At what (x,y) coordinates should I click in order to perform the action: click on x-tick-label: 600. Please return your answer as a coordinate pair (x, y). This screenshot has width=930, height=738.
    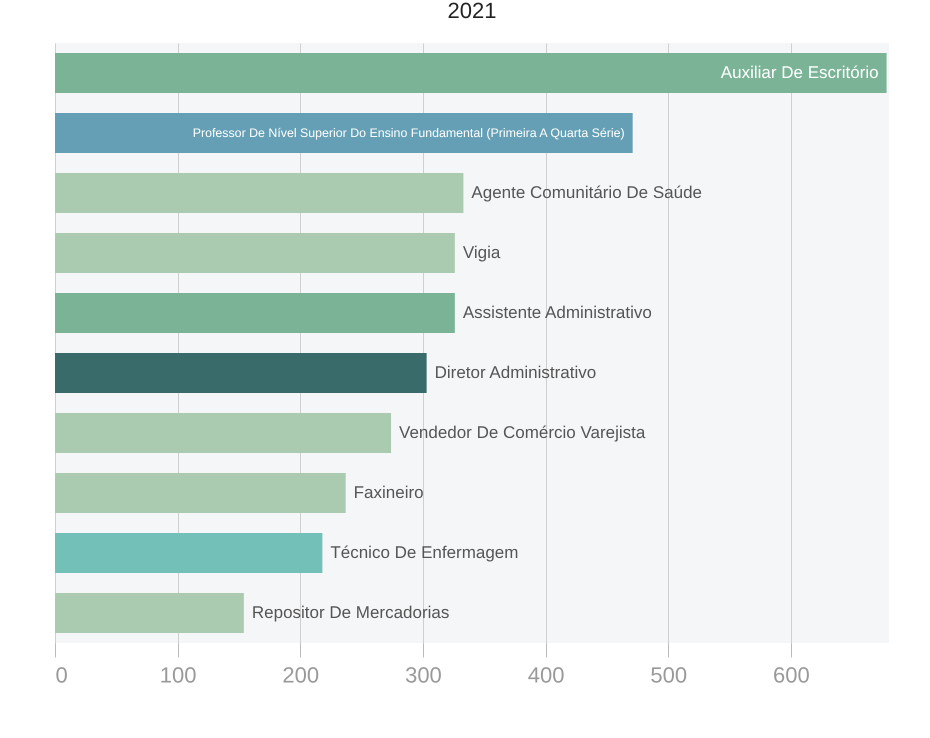
    Looking at the image, I should click on (791, 675).